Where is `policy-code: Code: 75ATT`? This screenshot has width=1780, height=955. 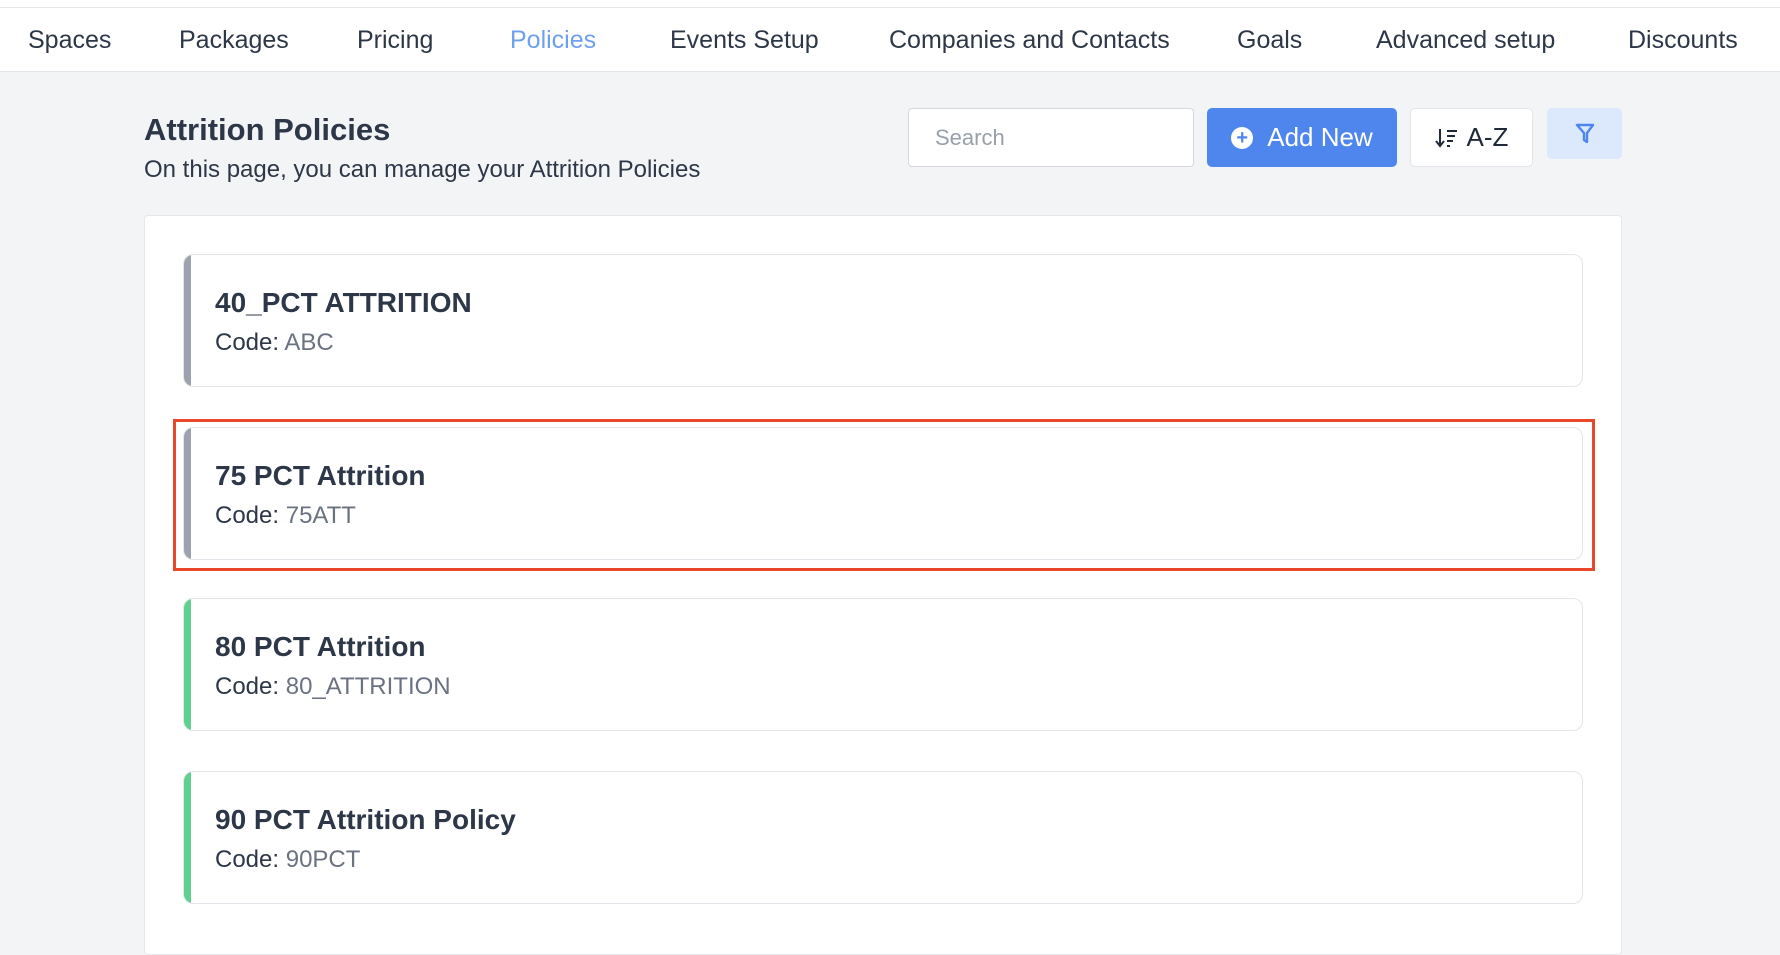
policy-code: Code: 75ATT is located at coordinates (285, 516).